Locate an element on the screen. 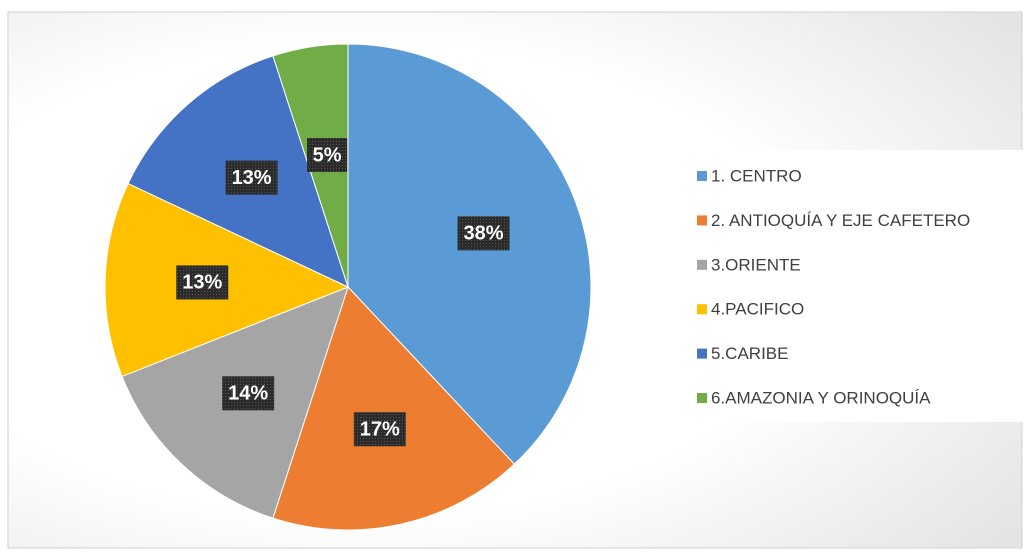 The height and width of the screenshot is (552, 1026). legend-label: 4.PACIFICO is located at coordinates (757, 309).